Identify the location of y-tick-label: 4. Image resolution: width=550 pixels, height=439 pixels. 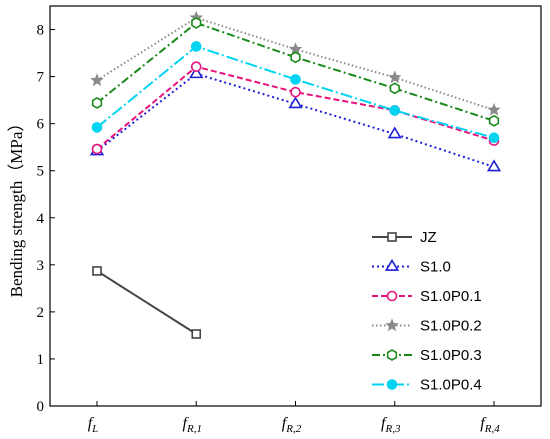
(41, 219).